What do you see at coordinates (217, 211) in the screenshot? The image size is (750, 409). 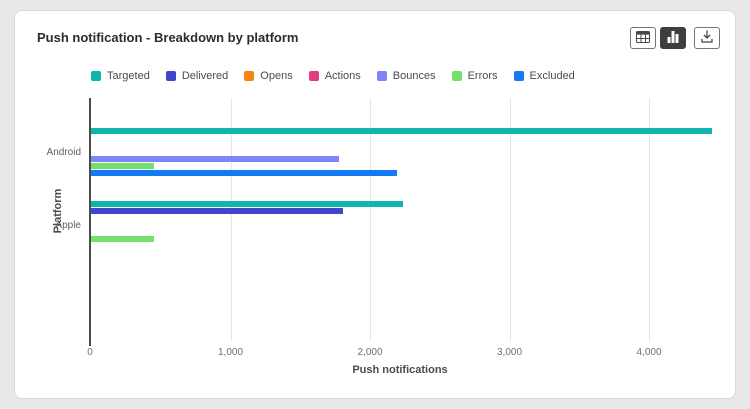 I see `bar-delivered-apple` at bounding box center [217, 211].